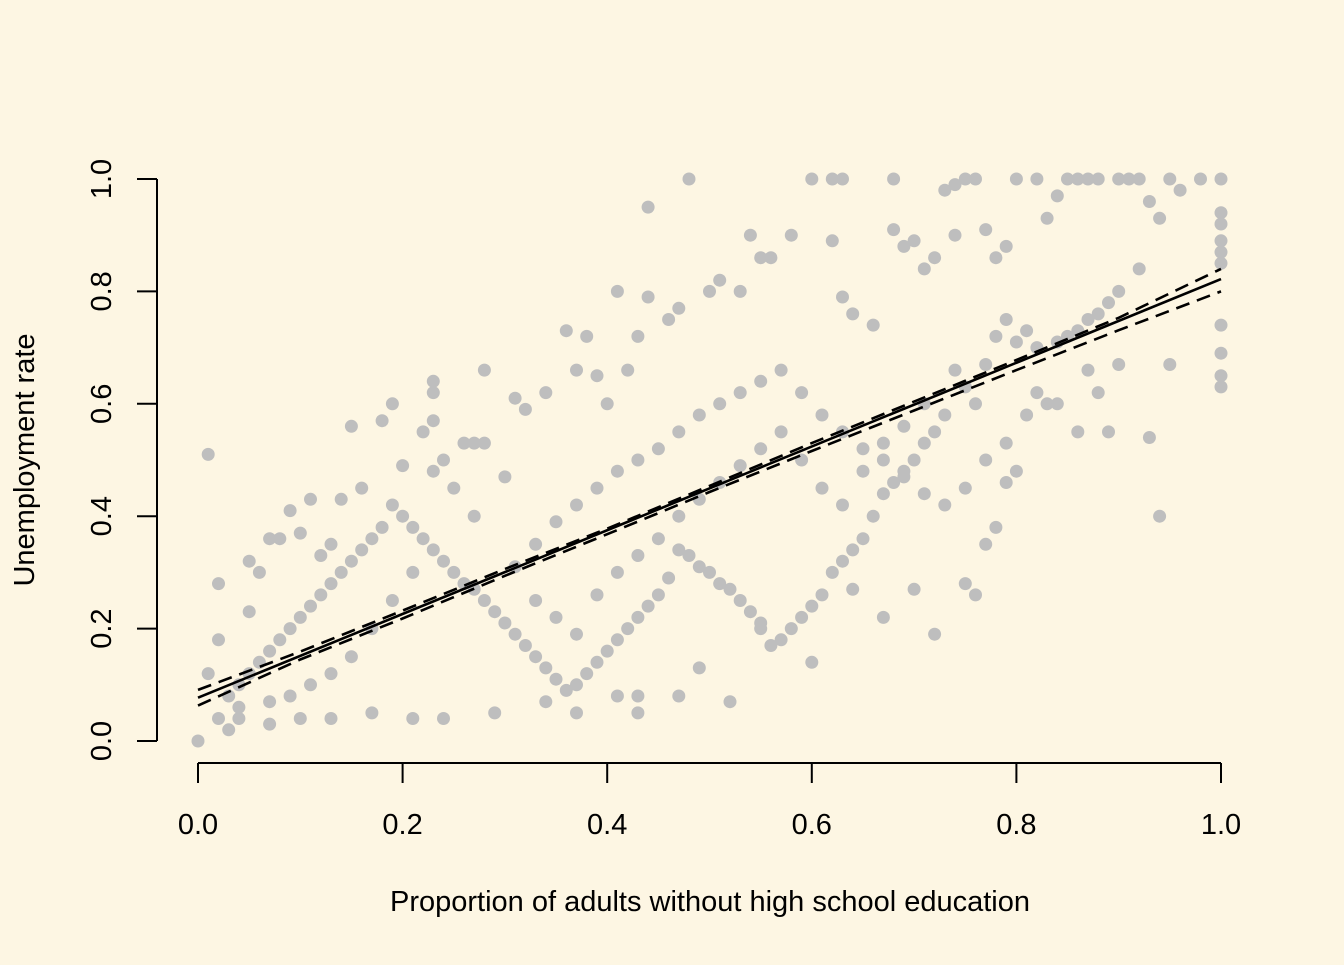  Describe the element at coordinates (812, 825) in the screenshot. I see `x-tick-label: 0.6` at that location.